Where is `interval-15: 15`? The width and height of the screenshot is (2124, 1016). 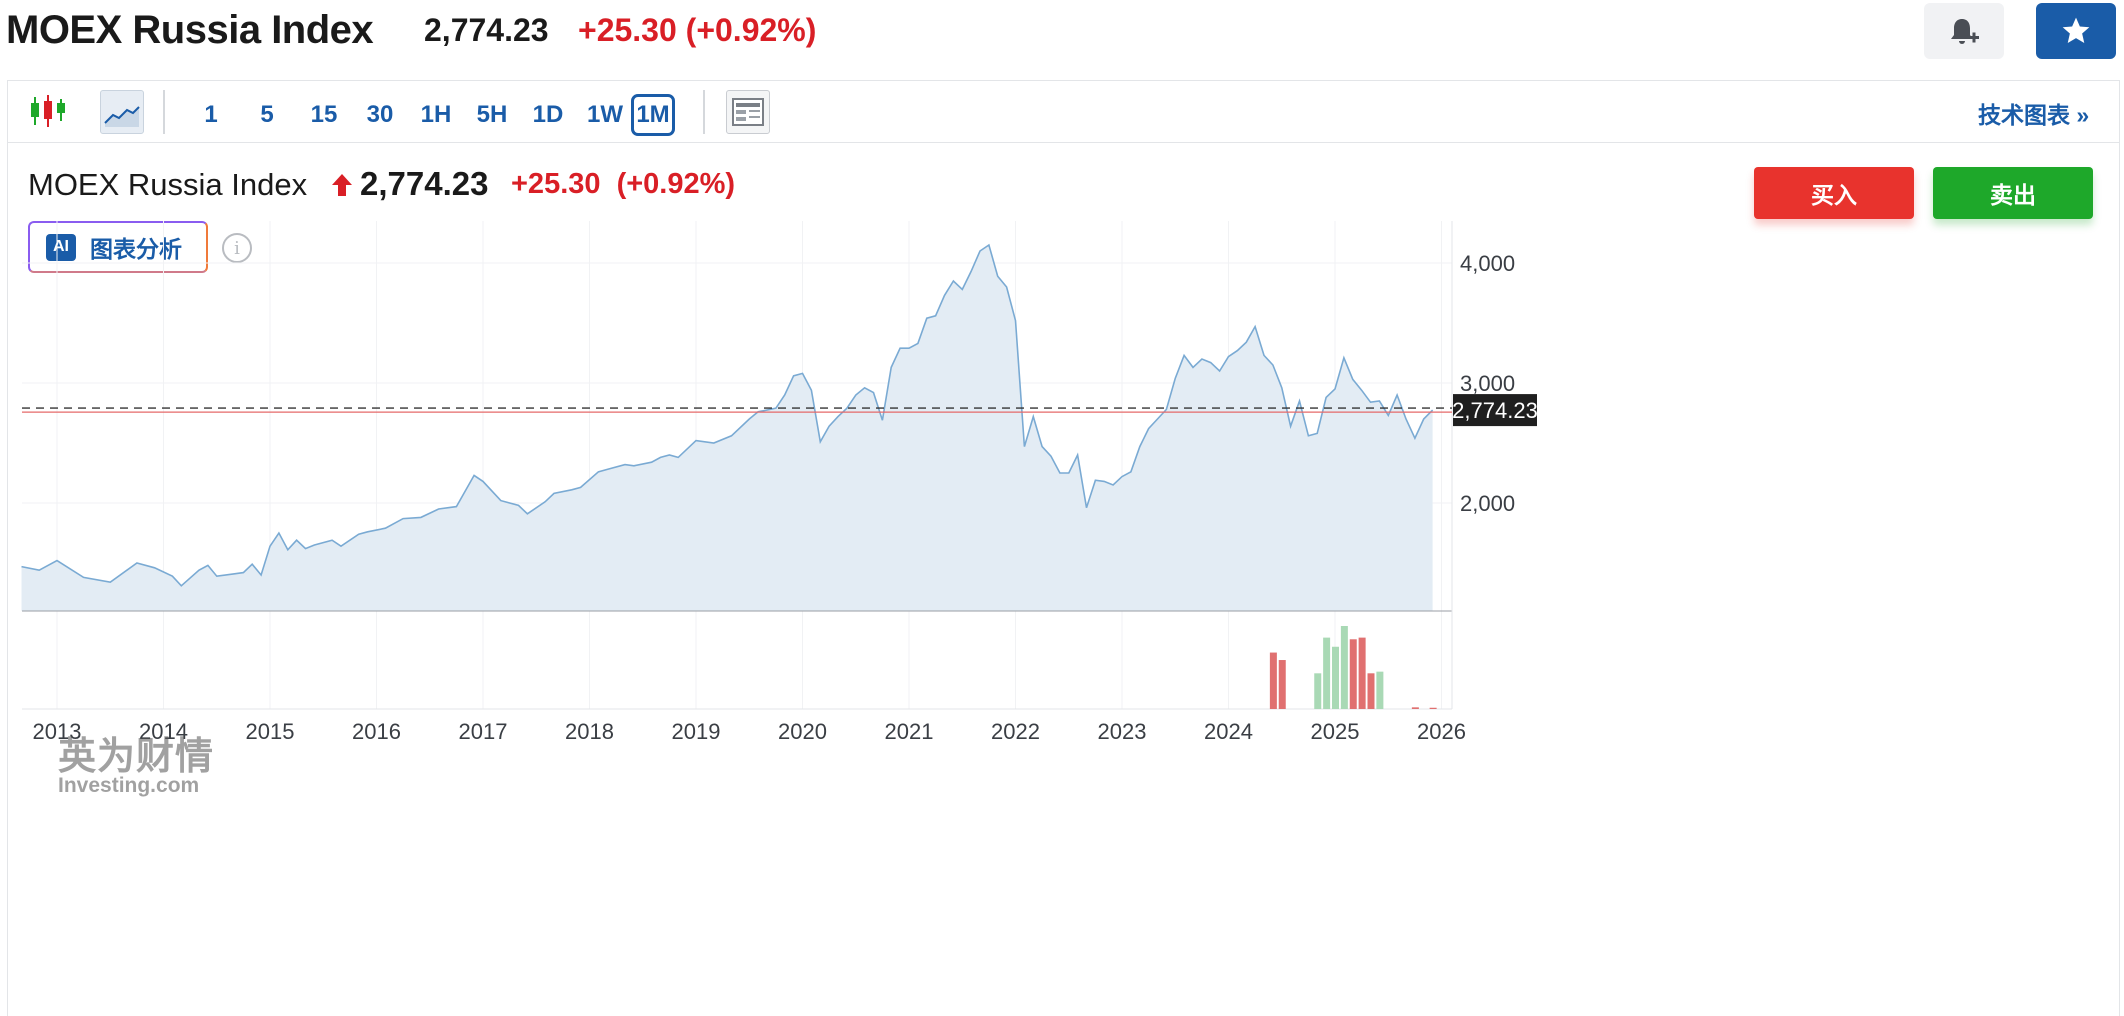 interval-15: 15 is located at coordinates (324, 114).